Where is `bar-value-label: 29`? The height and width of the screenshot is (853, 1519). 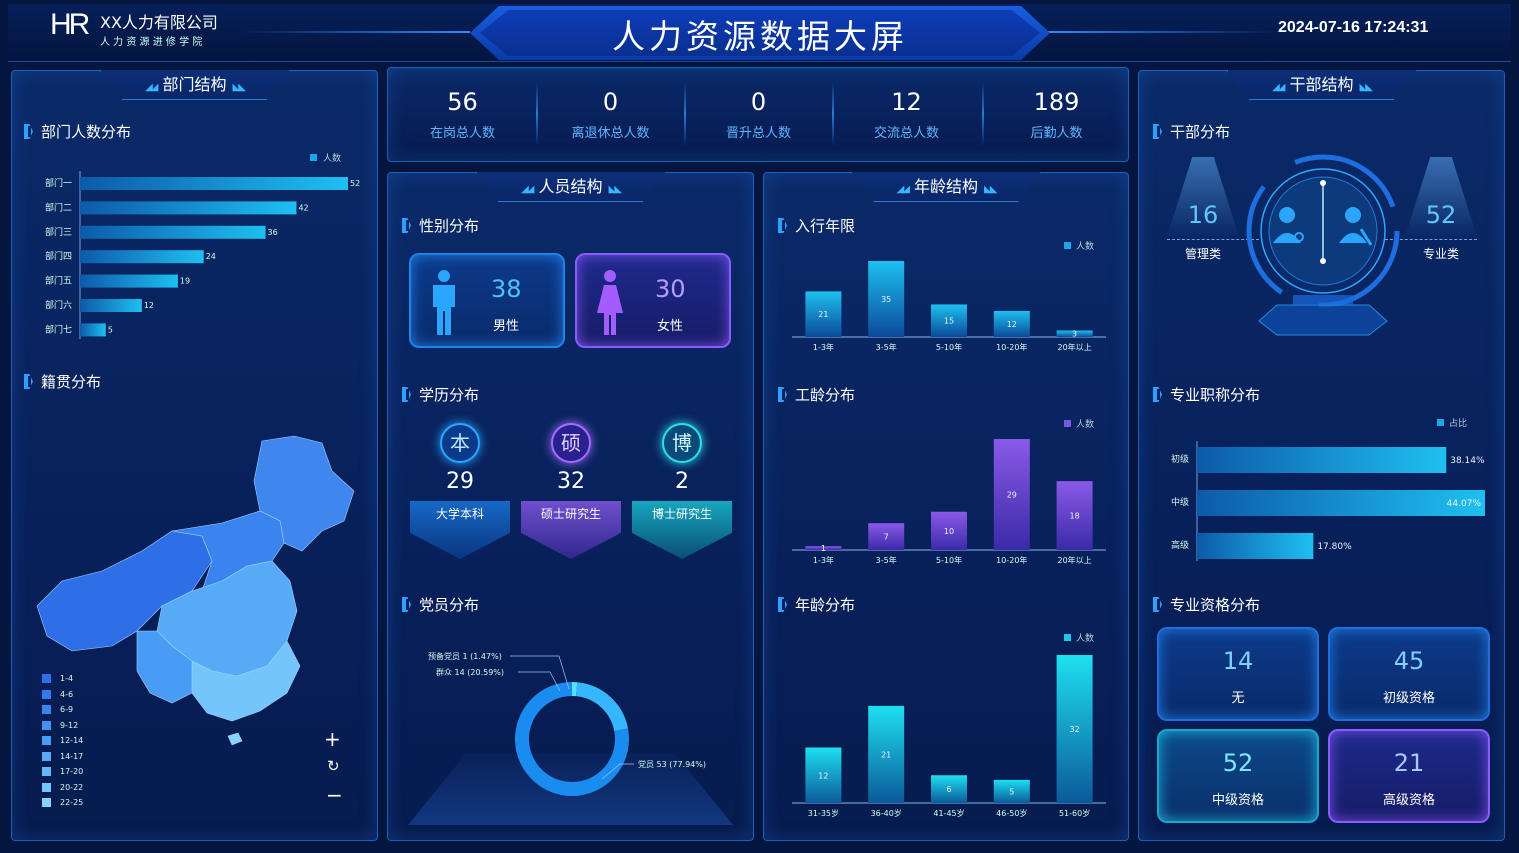 bar-value-label: 29 is located at coordinates (1012, 495).